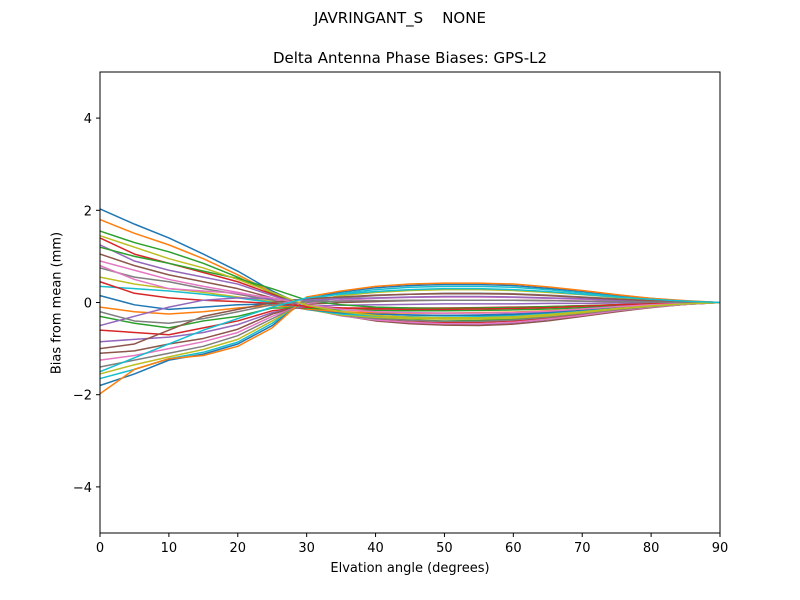 The height and width of the screenshot is (600, 800). What do you see at coordinates (82, 396) in the screenshot?
I see `y-tick-label: −2` at bounding box center [82, 396].